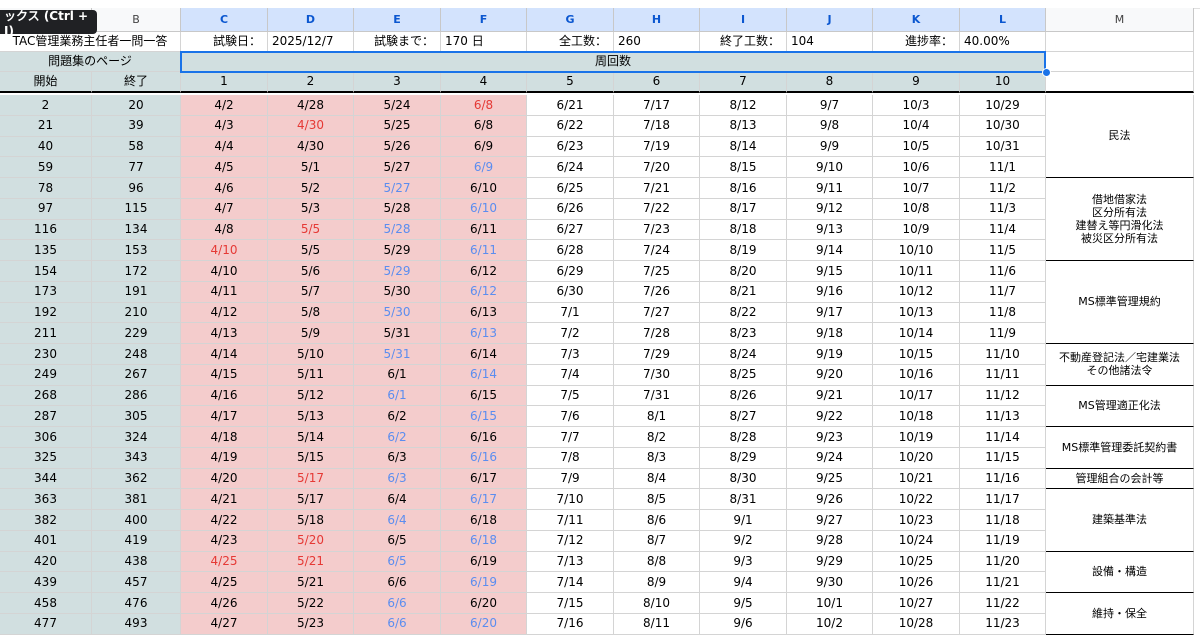  What do you see at coordinates (311, 375) in the screenshot?
I see `round-date-cell: 5/11` at bounding box center [311, 375].